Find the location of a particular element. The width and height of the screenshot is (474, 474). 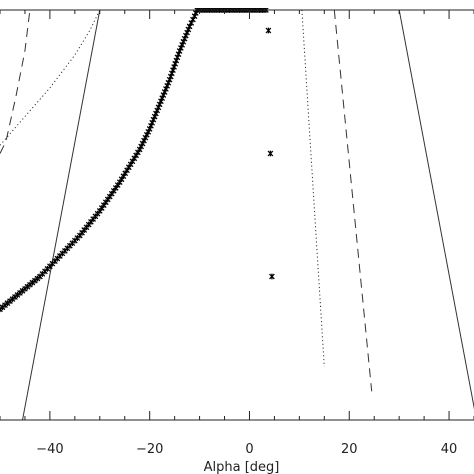

x-tick-label: −40 is located at coordinates (49, 449).